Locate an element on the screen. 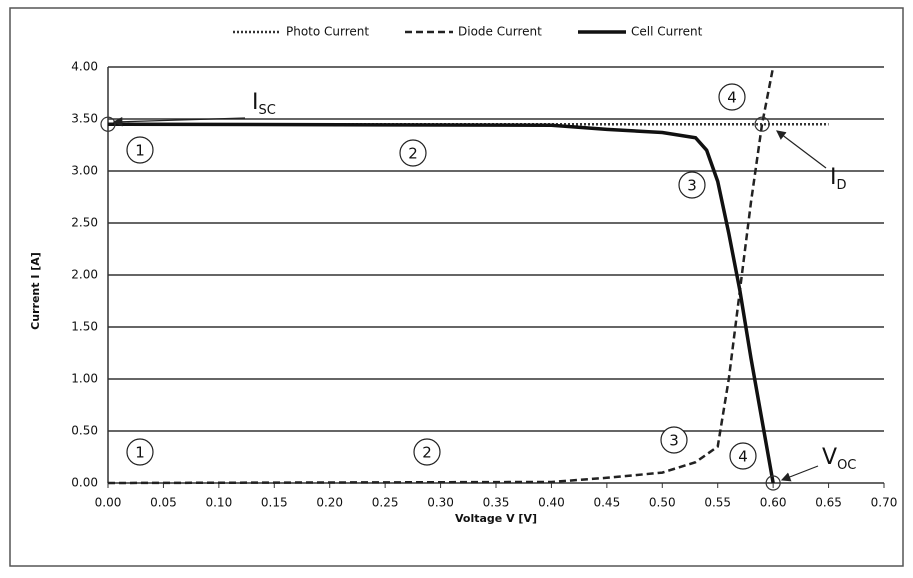 The width and height of the screenshot is (913, 578). callout-main: V is located at coordinates (829, 457).